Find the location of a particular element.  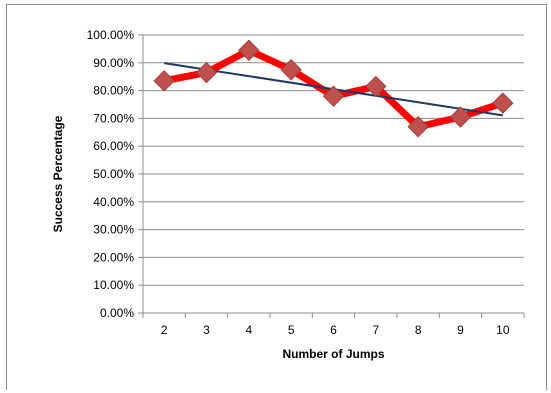

x-axis-tick-labels: 2 3 4 5 6 7 8 9 10 is located at coordinates (335, 330).